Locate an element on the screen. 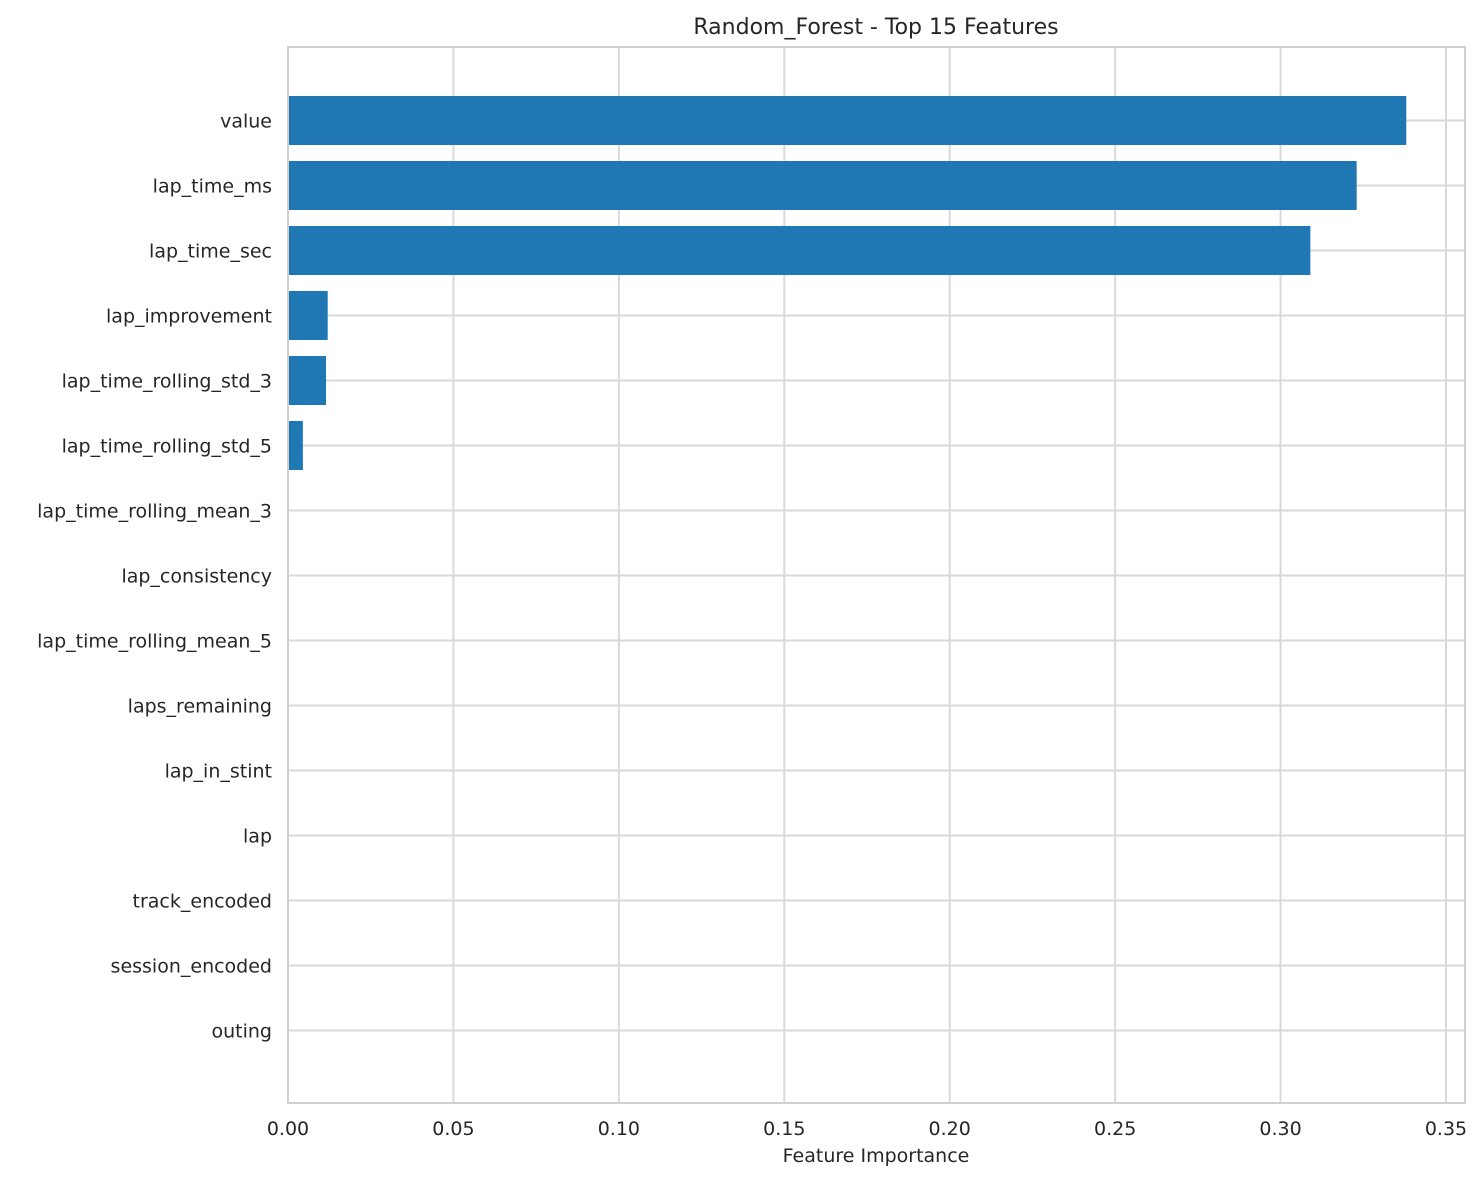 This screenshot has width=1484, height=1181. y-tick-label: lap_improvement is located at coordinates (189, 317).